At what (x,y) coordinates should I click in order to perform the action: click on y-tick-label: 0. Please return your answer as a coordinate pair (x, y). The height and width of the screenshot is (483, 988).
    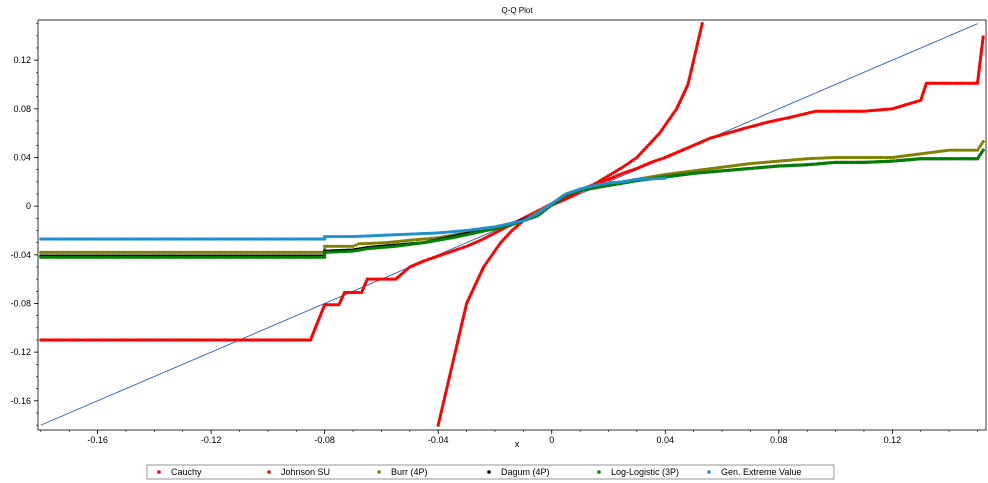
    Looking at the image, I should click on (28, 206).